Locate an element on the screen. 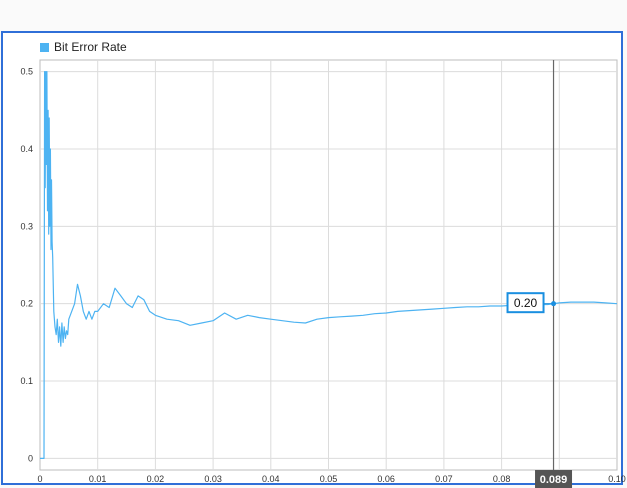 This screenshot has width=627, height=488. cursor-x-box is located at coordinates (554, 479).